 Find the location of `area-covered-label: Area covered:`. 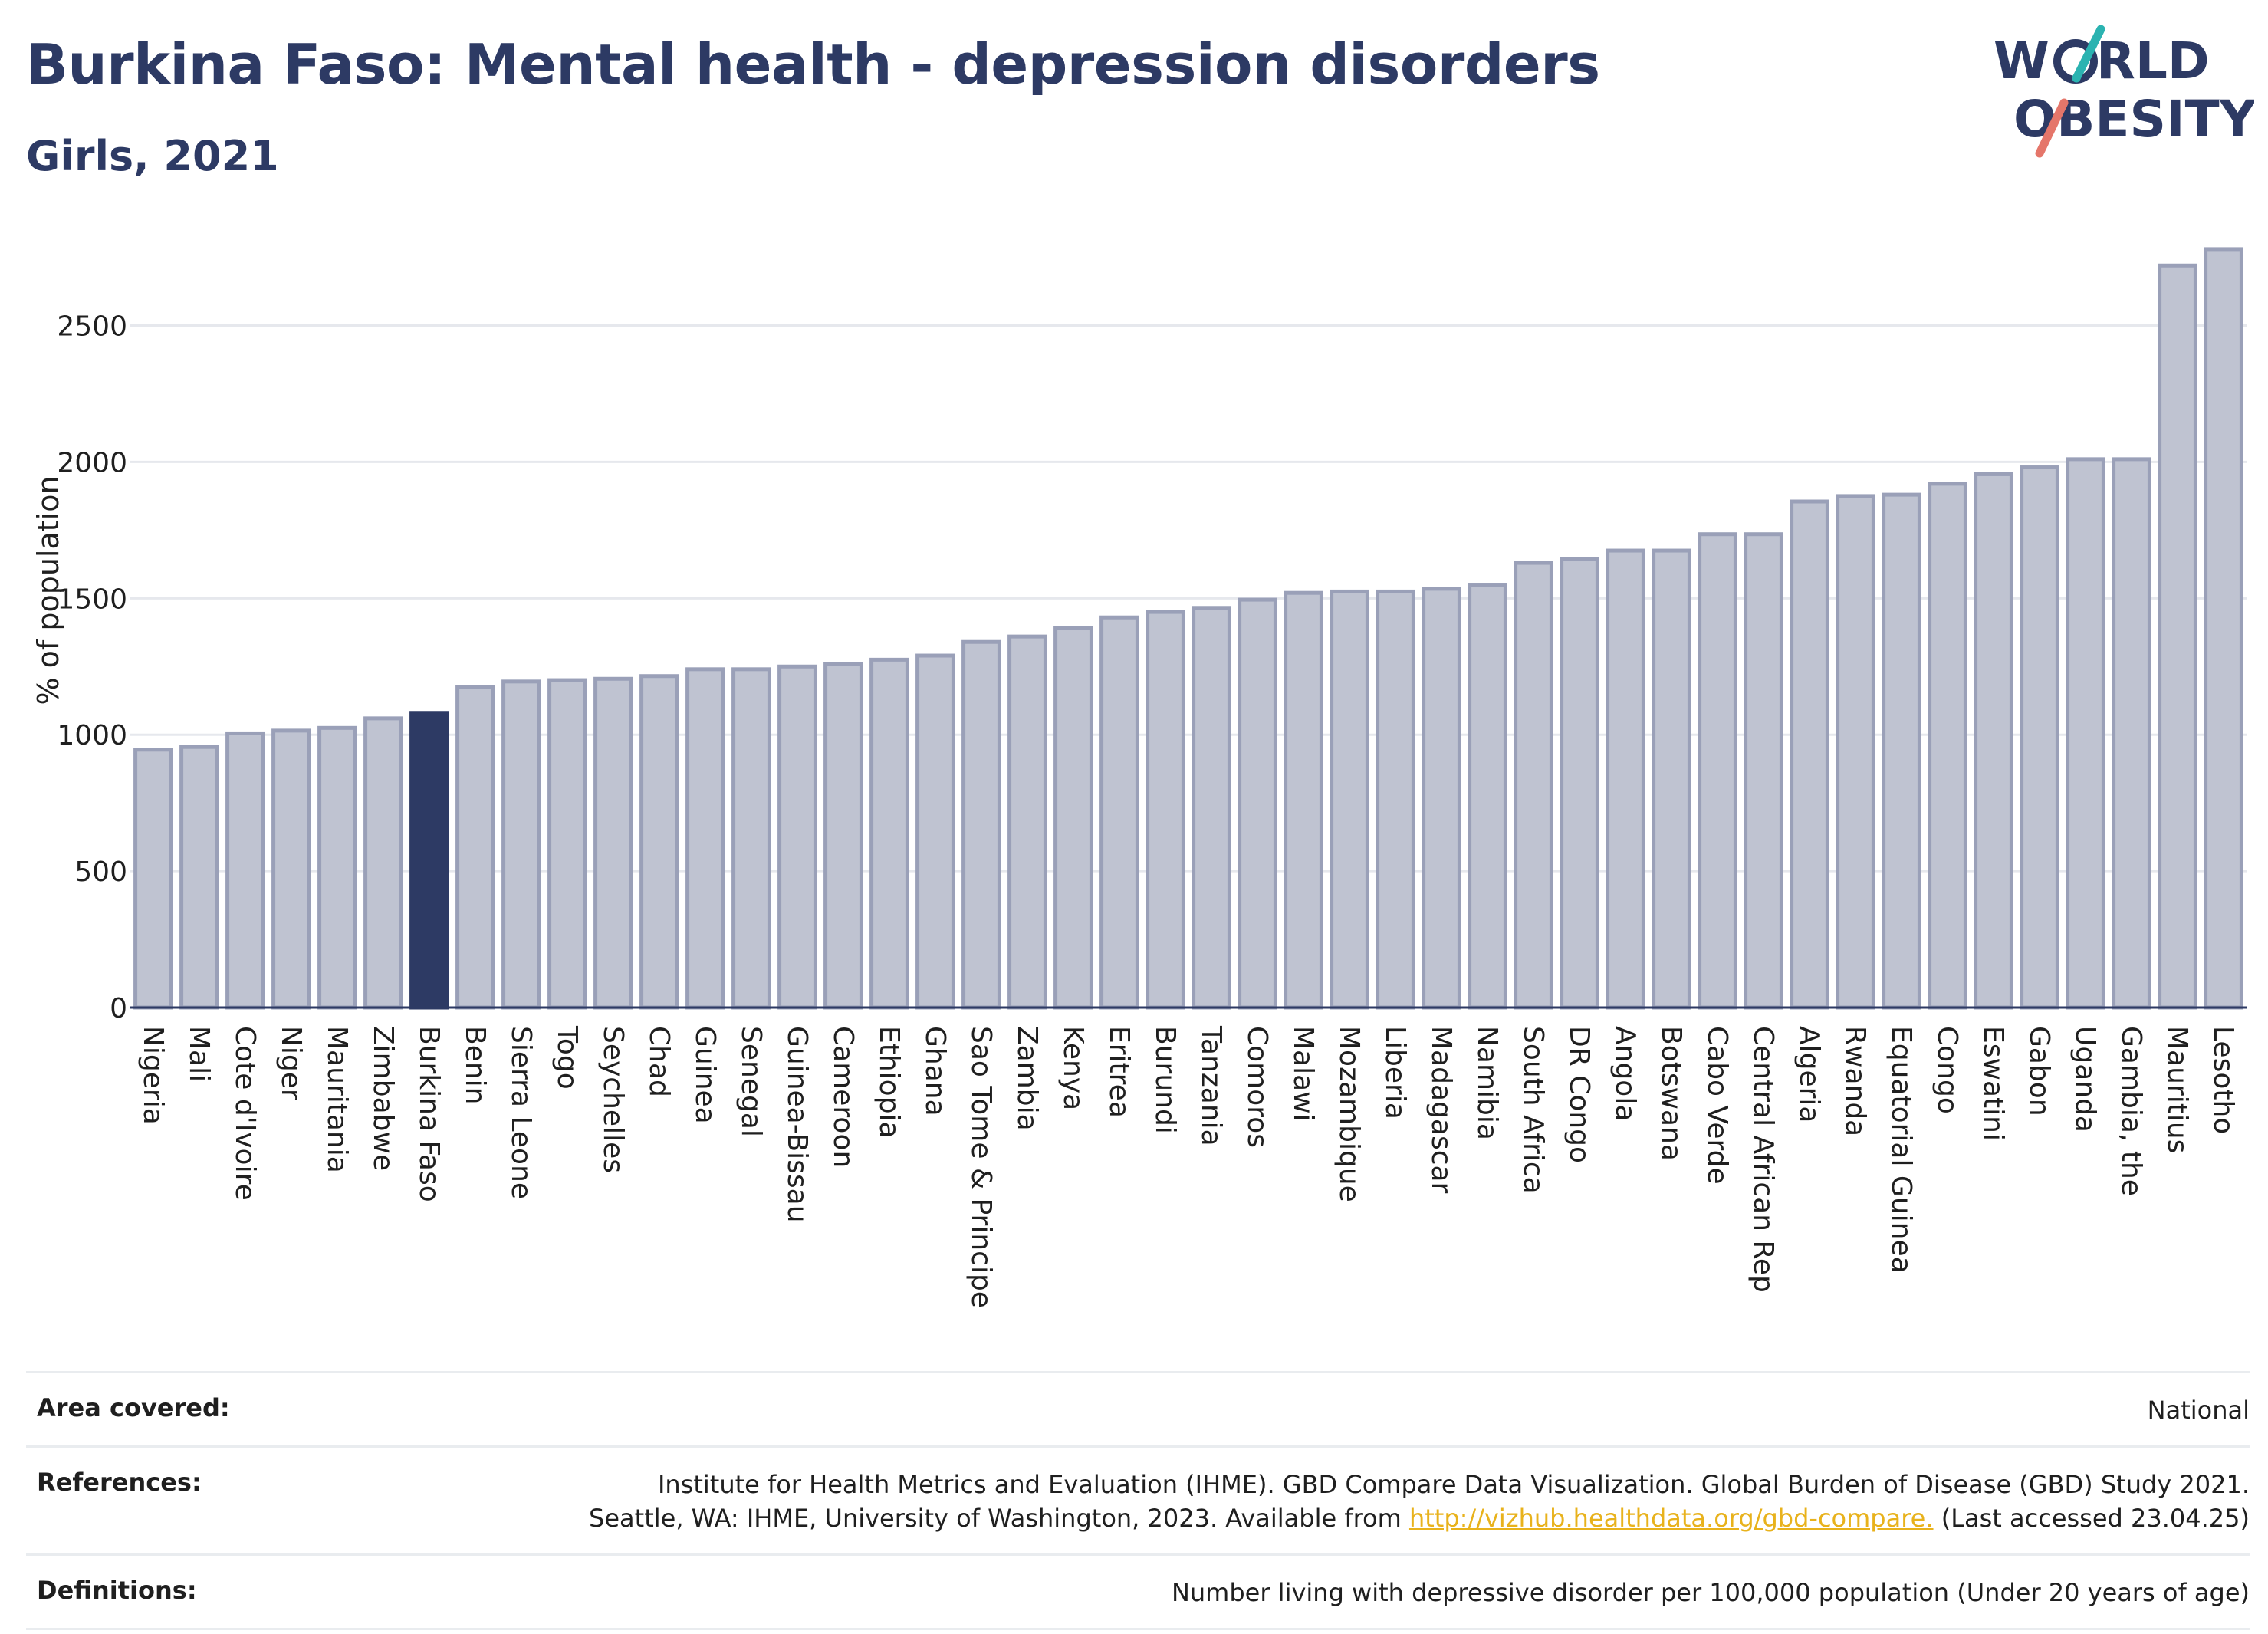

area-covered-label: Area covered: is located at coordinates (133, 1408).